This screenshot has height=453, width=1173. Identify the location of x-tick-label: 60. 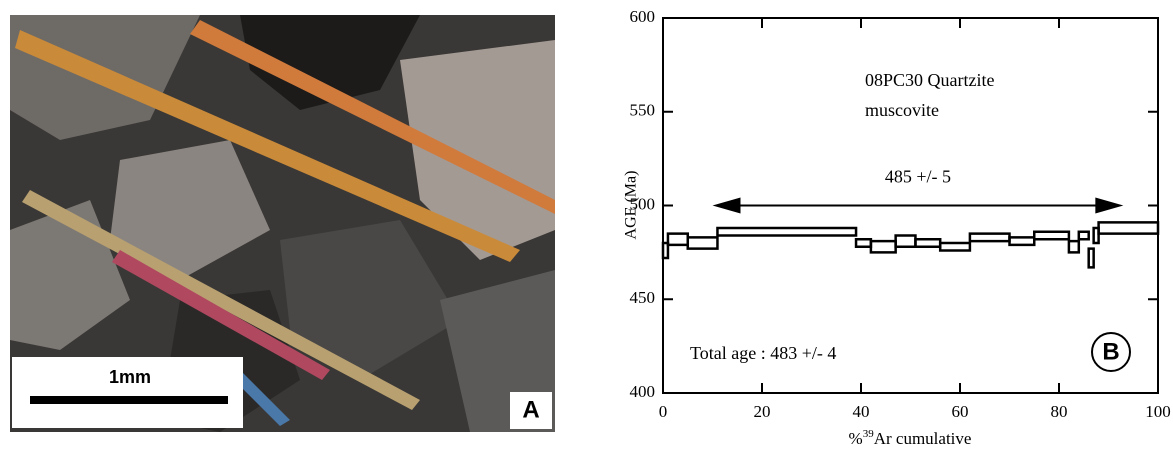
(960, 411).